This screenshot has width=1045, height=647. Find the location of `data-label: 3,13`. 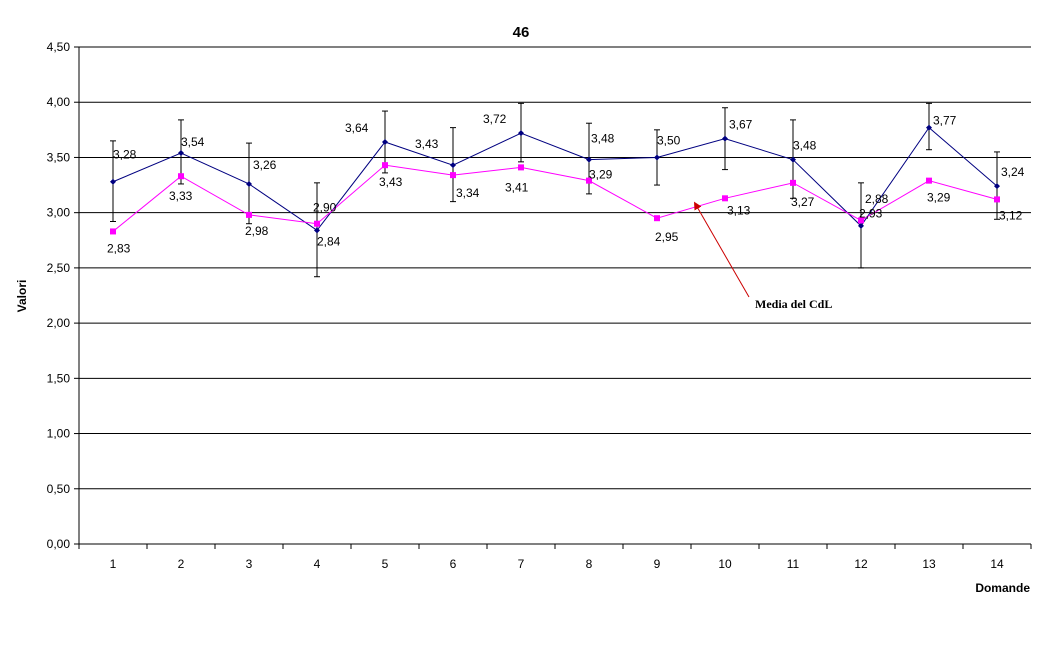

data-label: 3,13 is located at coordinates (739, 210).